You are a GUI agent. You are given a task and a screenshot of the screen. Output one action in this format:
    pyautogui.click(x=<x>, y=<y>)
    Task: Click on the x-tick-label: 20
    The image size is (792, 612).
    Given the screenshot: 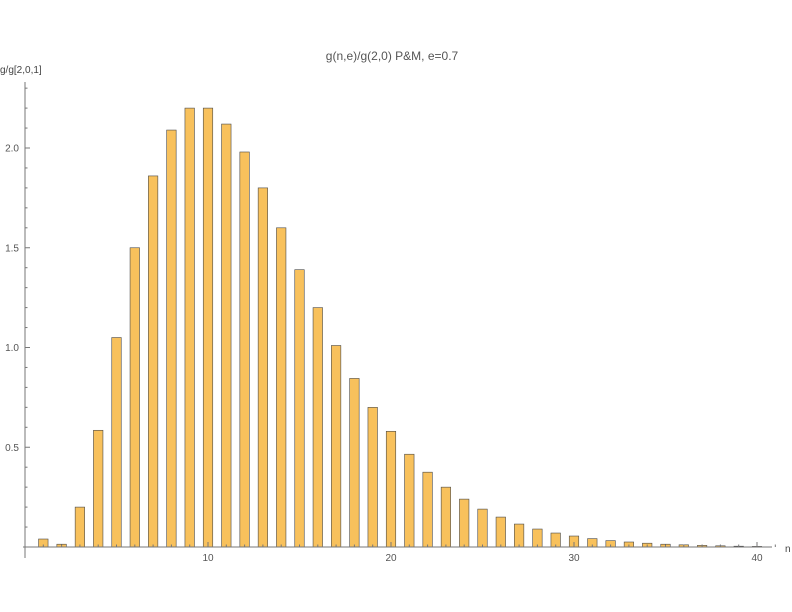 What is the action you would take?
    pyautogui.click(x=391, y=558)
    